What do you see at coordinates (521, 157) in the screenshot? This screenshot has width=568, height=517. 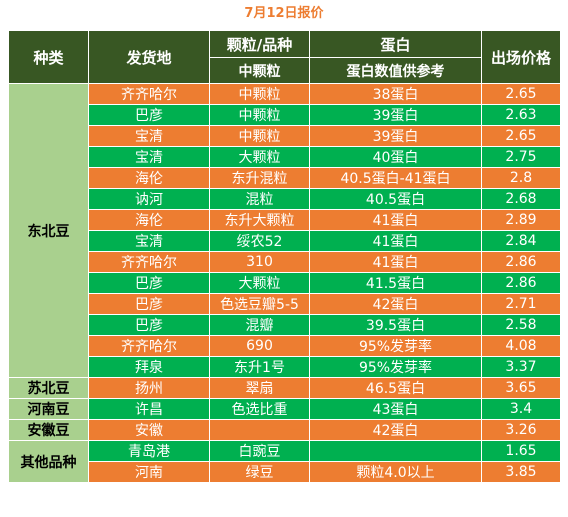 I see `price-cell: 2.75` at bounding box center [521, 157].